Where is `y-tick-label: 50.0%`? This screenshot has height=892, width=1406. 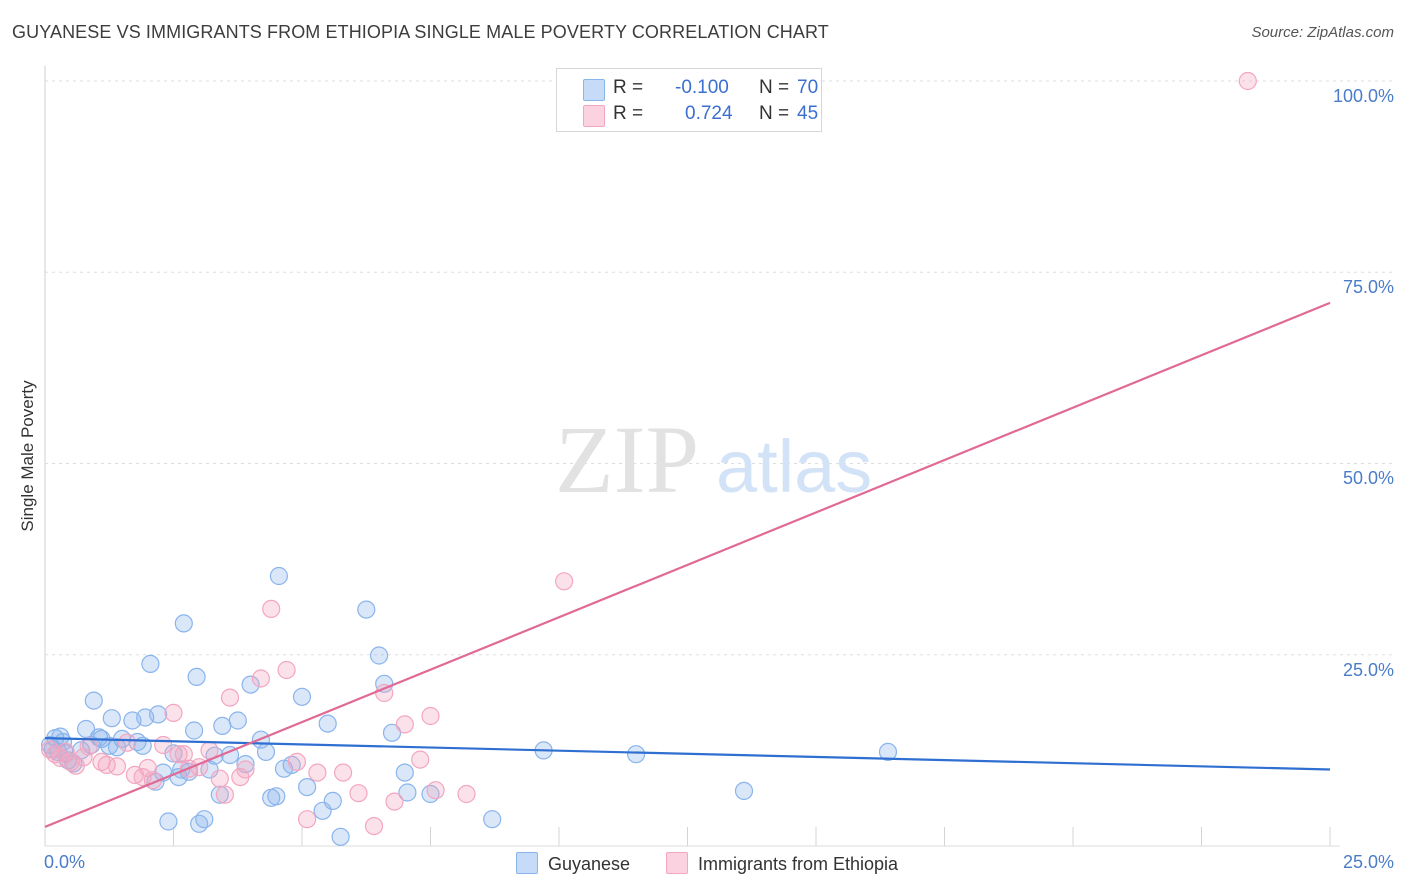 y-tick-label: 50.0% is located at coordinates (1368, 478).